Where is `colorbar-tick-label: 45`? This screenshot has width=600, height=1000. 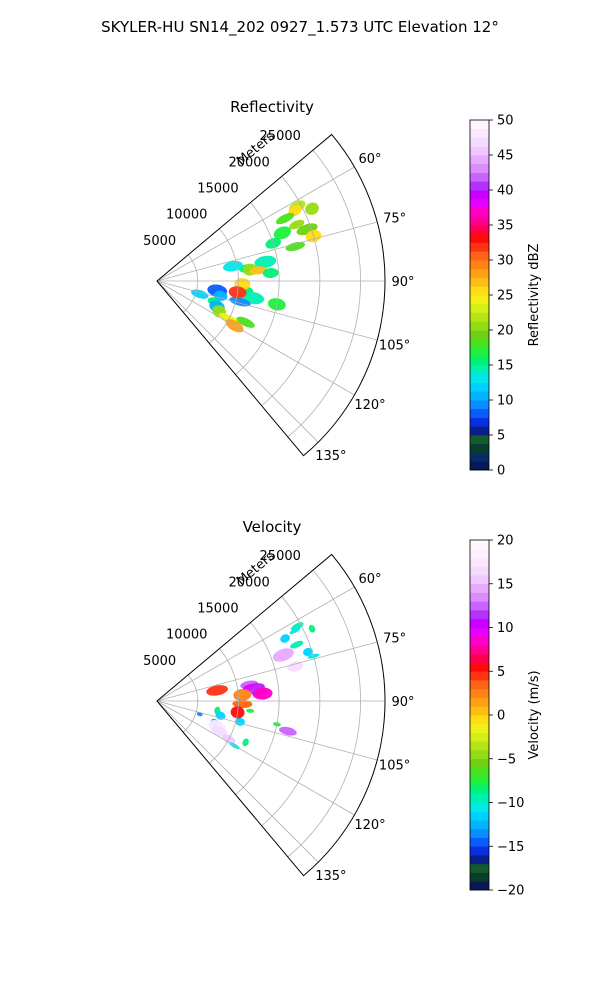
colorbar-tick-label: 45 is located at coordinates (505, 156).